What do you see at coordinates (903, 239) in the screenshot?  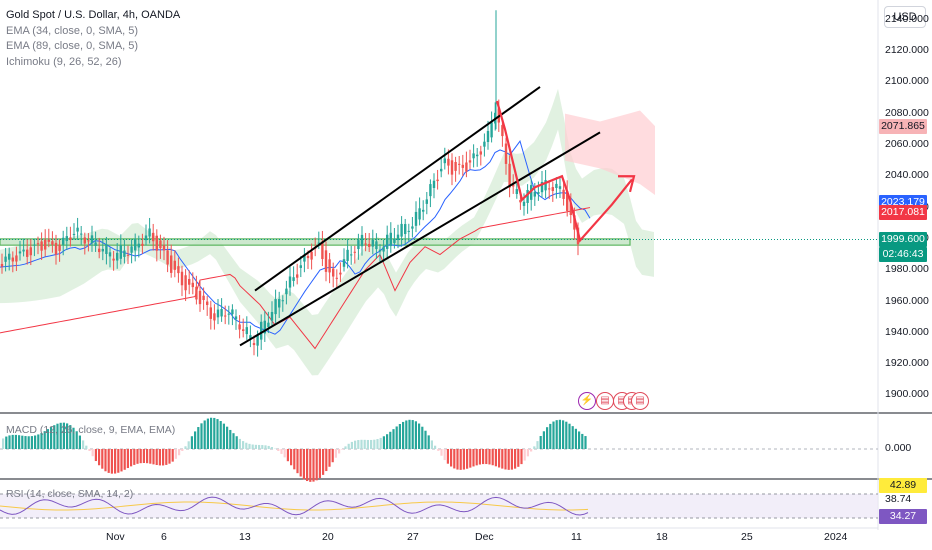 I see `price-badge: 1999.600` at bounding box center [903, 239].